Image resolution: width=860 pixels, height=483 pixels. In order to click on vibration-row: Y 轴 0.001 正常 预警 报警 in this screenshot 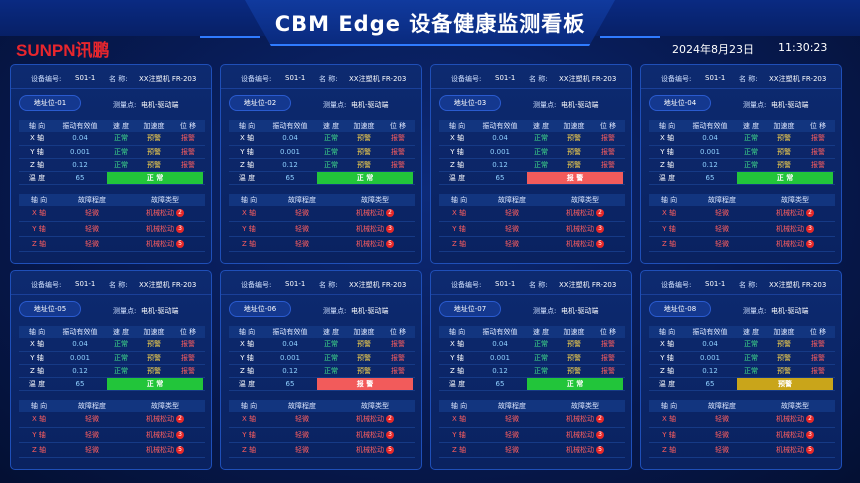, I will do `click(322, 152)`.